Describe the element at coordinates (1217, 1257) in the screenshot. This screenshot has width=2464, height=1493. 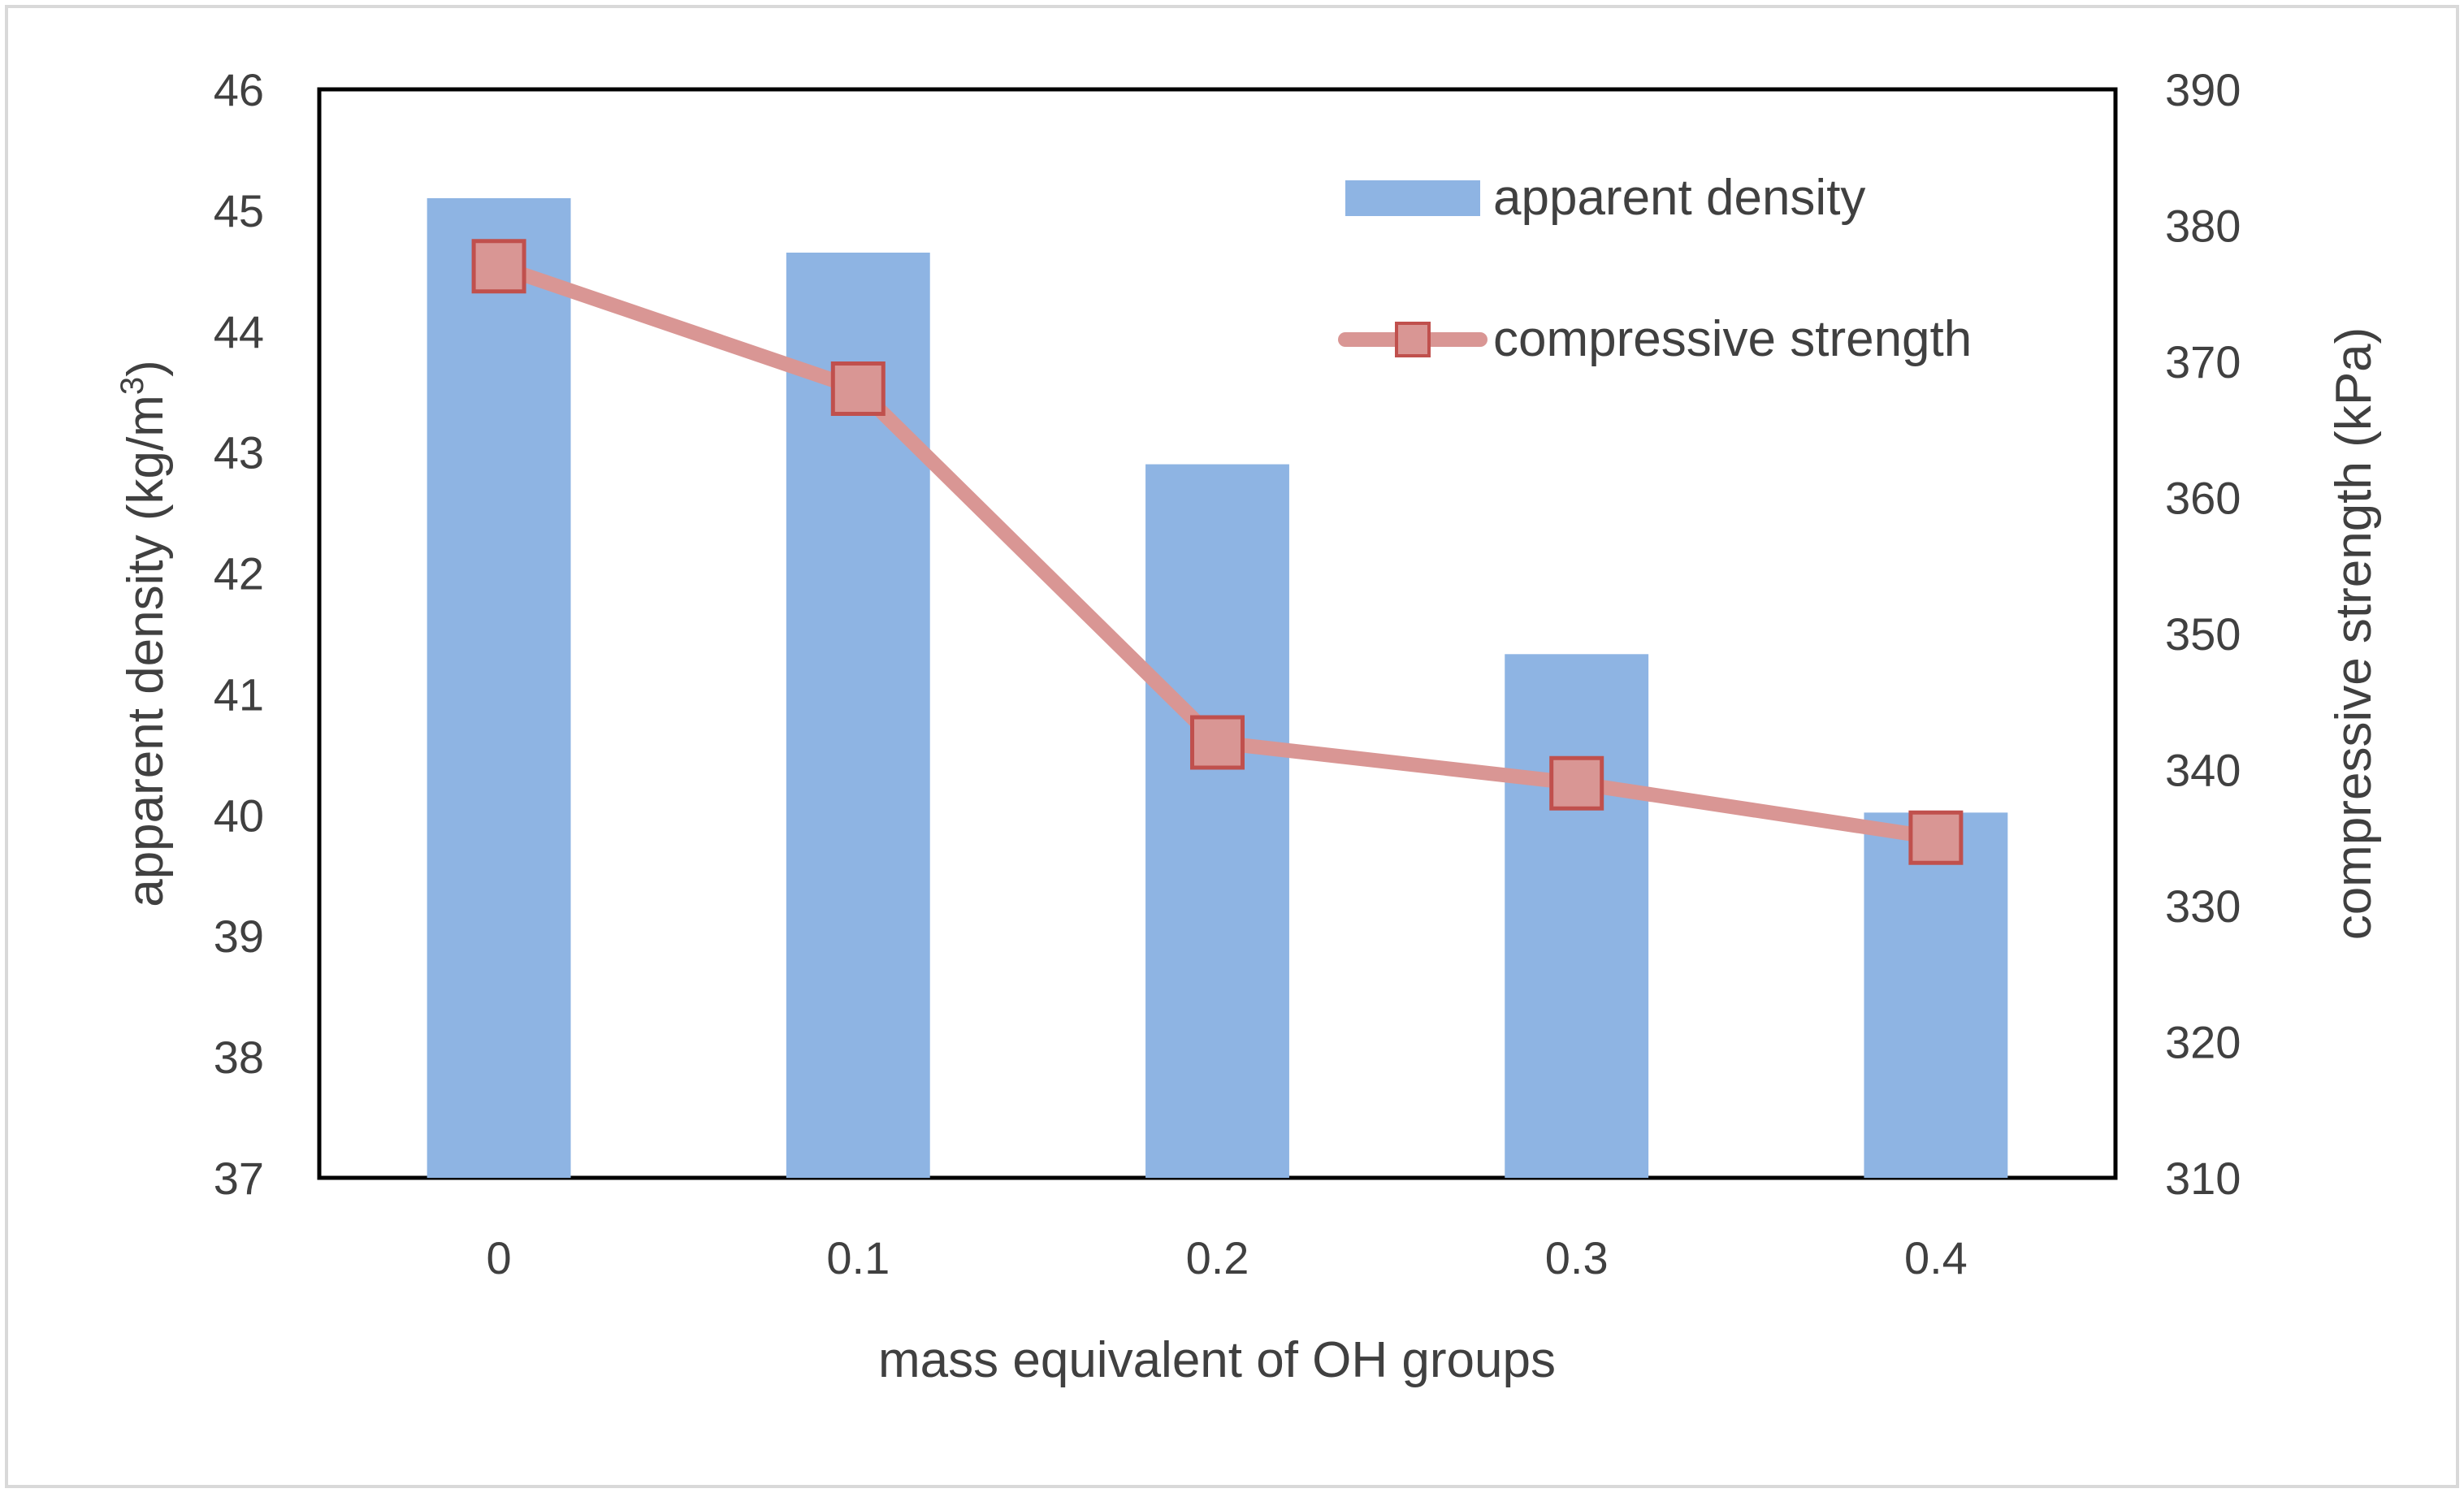
I see `x-tick-label: 0.2` at that location.